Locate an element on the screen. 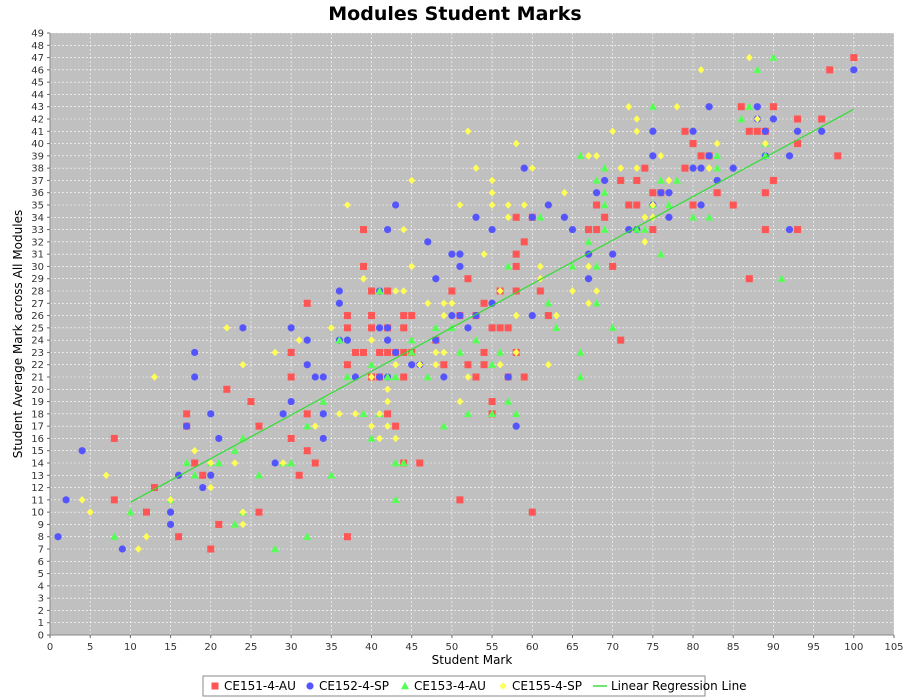 The image size is (910, 700). y-tick-label: 2 is located at coordinates (41, 611).